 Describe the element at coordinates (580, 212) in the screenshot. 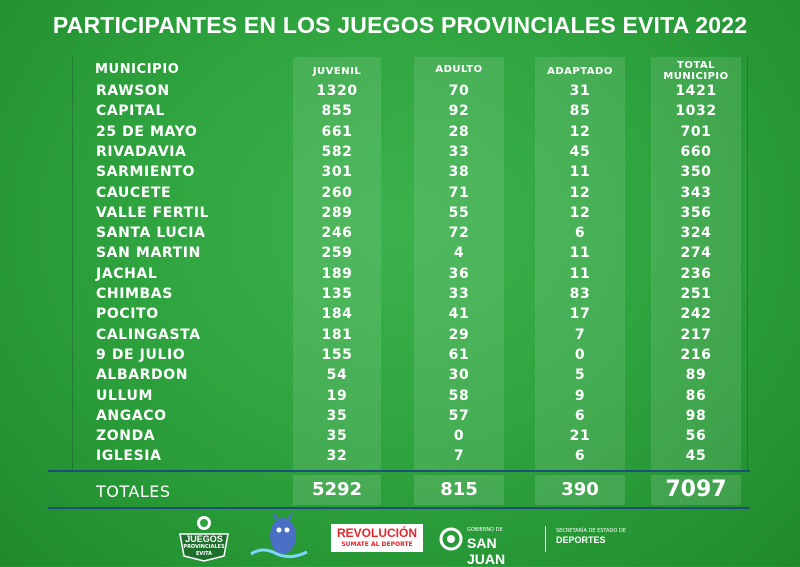

I see `cell-adaptado: 12` at that location.